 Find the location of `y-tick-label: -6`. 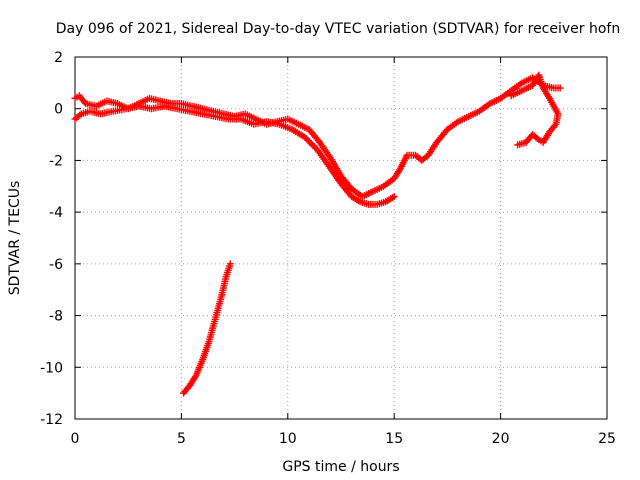

y-tick-label: -6 is located at coordinates (56, 265).